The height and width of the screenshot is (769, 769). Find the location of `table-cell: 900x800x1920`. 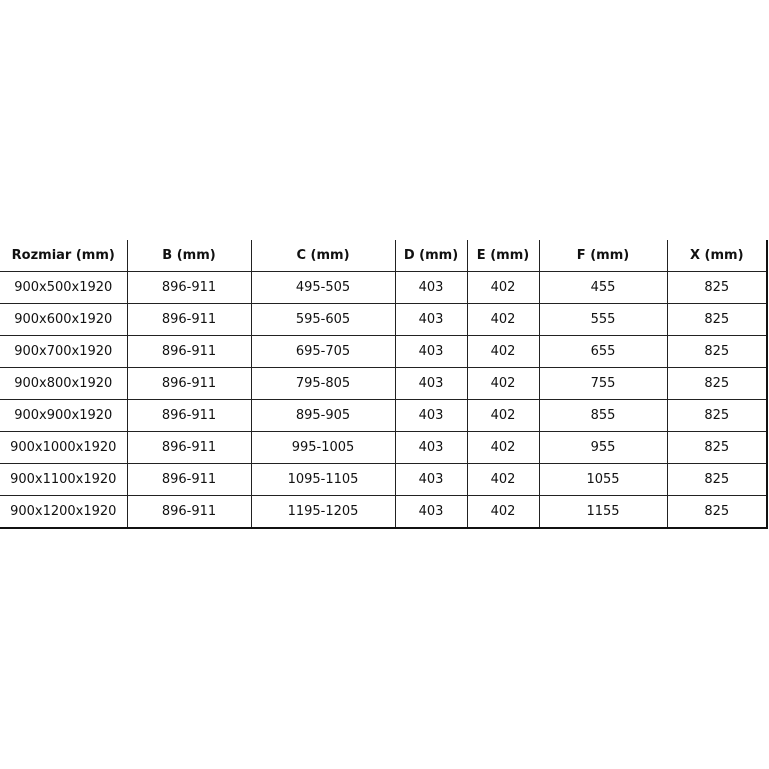

table-cell: 900x800x1920 is located at coordinates (64, 383).